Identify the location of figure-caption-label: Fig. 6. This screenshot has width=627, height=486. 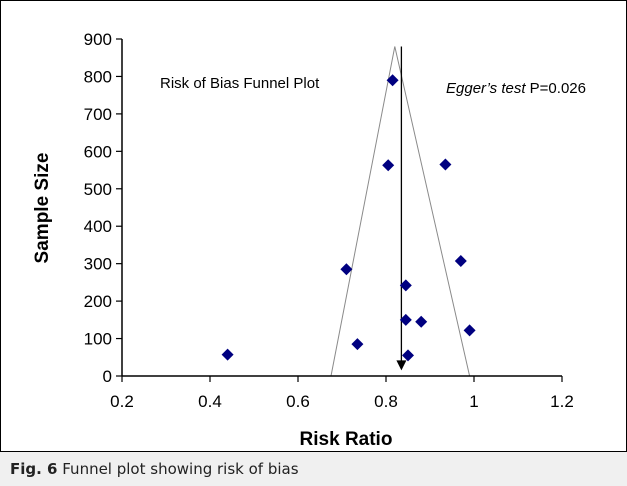
(34, 469).